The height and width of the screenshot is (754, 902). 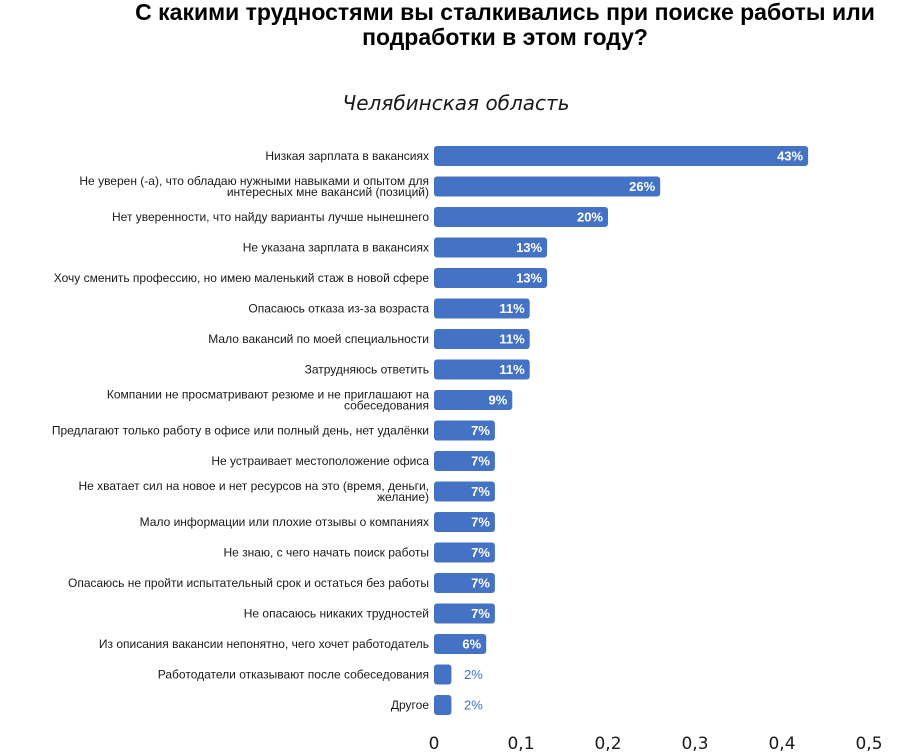 I want to click on value-label-10: 7%, so click(x=480, y=430).